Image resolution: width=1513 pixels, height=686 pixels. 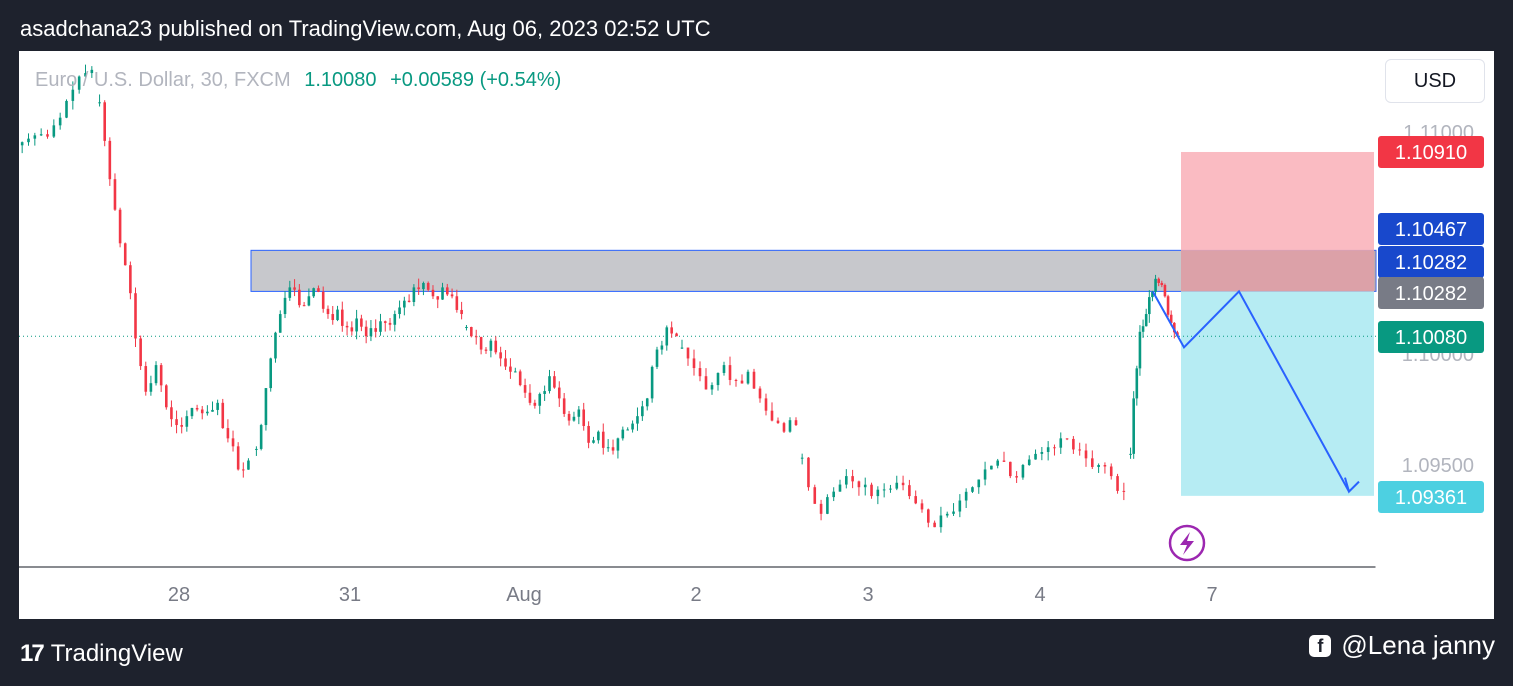 What do you see at coordinates (1251, 391) in the screenshot?
I see `projection-path` at bounding box center [1251, 391].